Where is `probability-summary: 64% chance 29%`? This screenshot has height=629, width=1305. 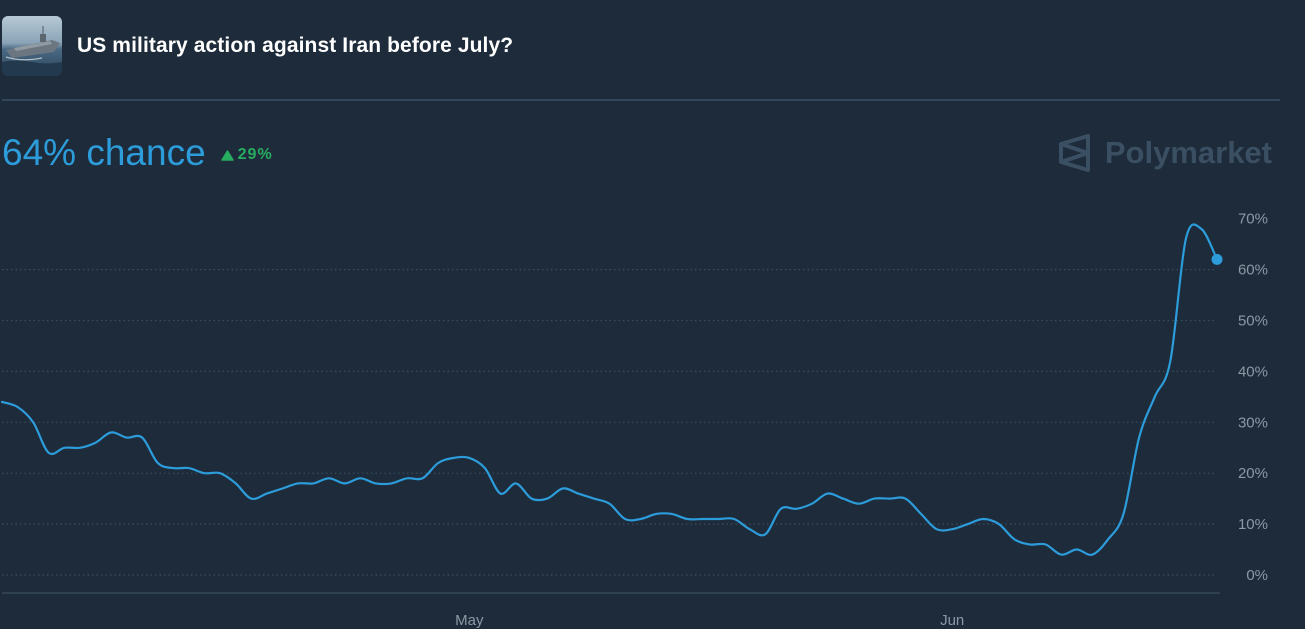 probability-summary: 64% chance 29% is located at coordinates (137, 153).